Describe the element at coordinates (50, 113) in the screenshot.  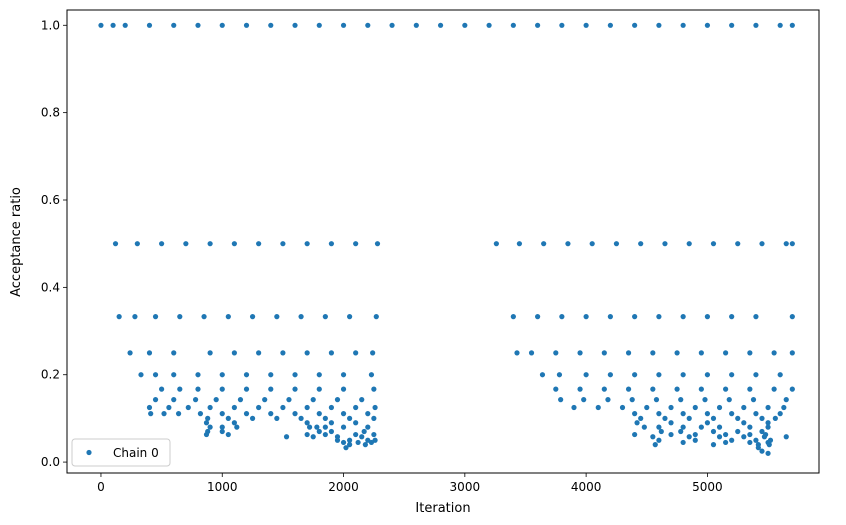
I see `y-tick-label: 0.8` at that location.